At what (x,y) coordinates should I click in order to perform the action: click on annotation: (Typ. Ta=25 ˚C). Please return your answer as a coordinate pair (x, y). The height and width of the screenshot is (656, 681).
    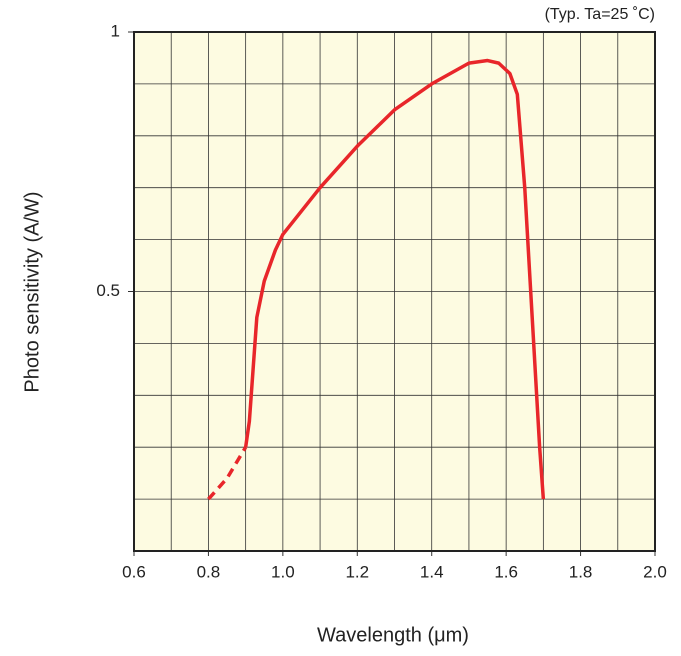
    Looking at the image, I should click on (600, 14).